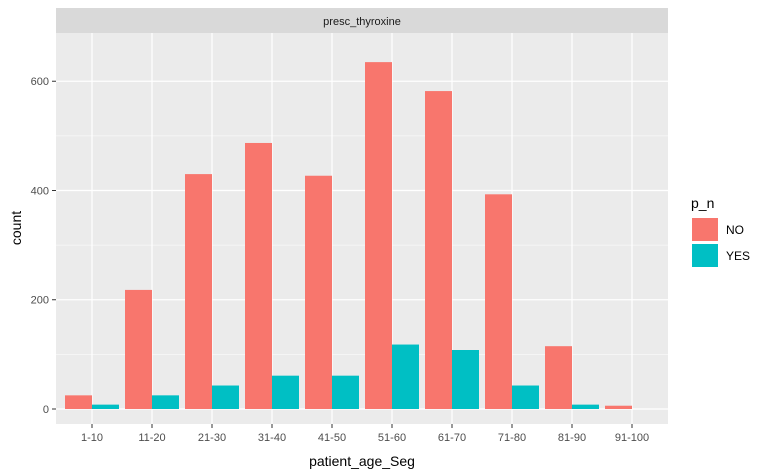 This screenshot has width=770, height=475. I want to click on x-tick-label: 61-70, so click(452, 438).